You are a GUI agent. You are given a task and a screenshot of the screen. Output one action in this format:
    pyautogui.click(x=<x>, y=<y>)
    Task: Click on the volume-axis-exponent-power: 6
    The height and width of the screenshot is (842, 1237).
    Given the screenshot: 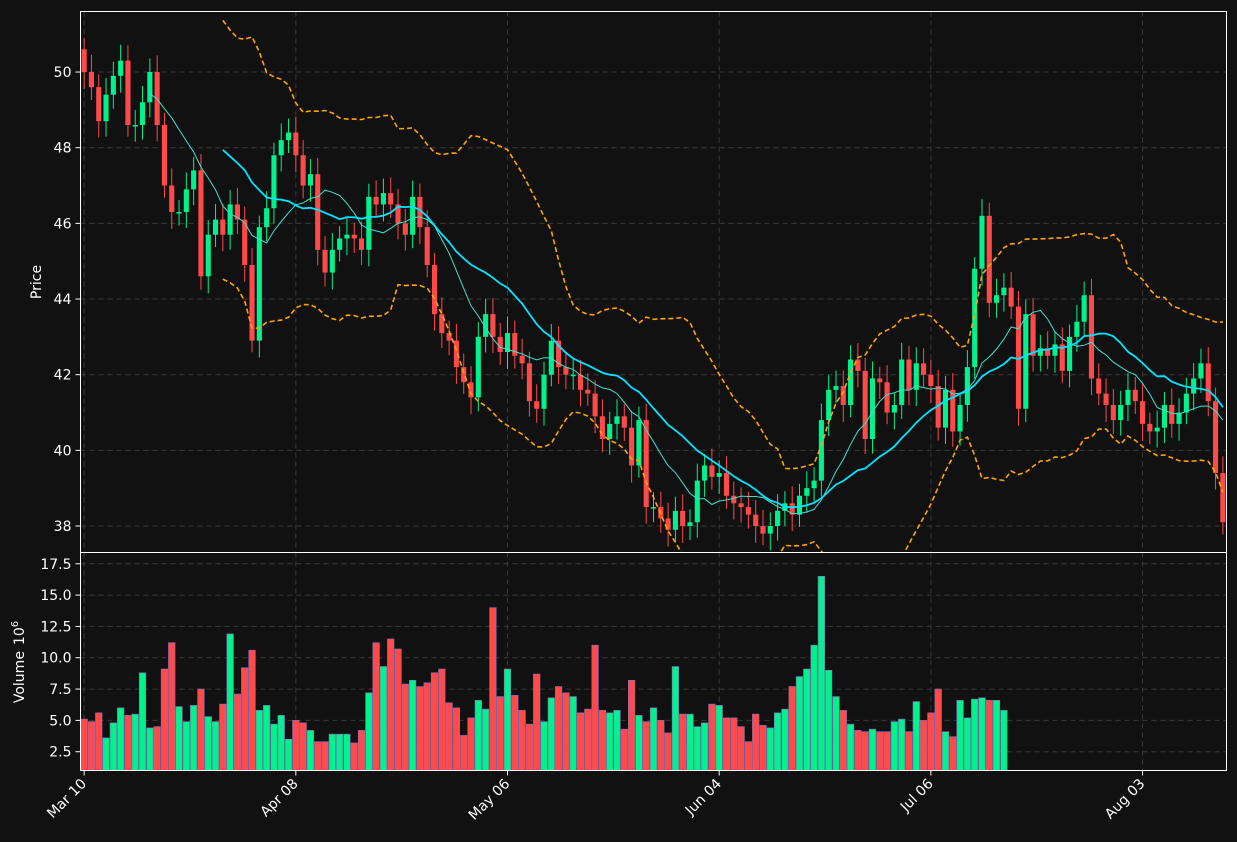 What is the action you would take?
    pyautogui.click(x=15, y=624)
    